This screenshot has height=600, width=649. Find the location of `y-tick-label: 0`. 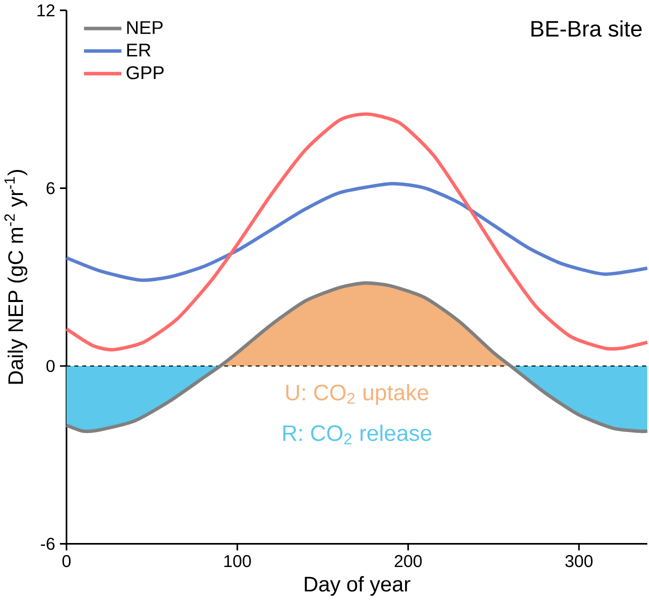

y-tick-label: 0 is located at coordinates (50, 366).